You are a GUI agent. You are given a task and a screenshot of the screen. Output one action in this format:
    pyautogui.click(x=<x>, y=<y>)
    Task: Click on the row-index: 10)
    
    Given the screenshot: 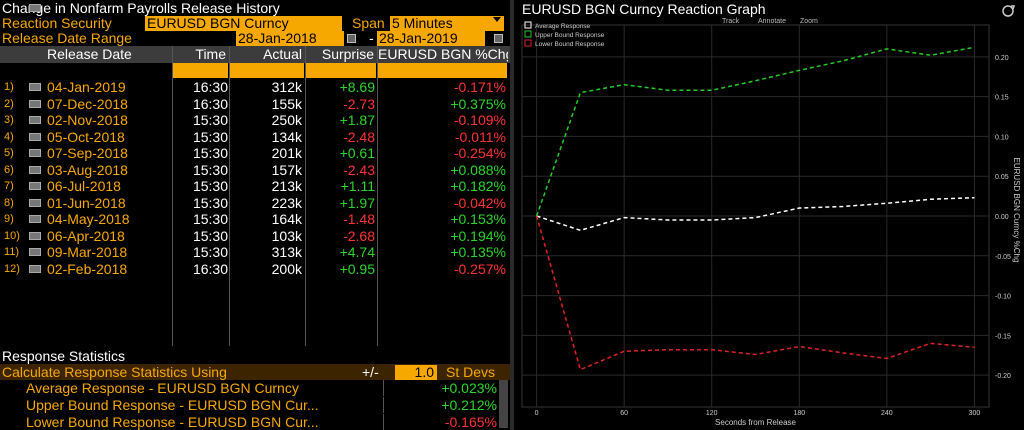 What is the action you would take?
    pyautogui.click(x=12, y=235)
    